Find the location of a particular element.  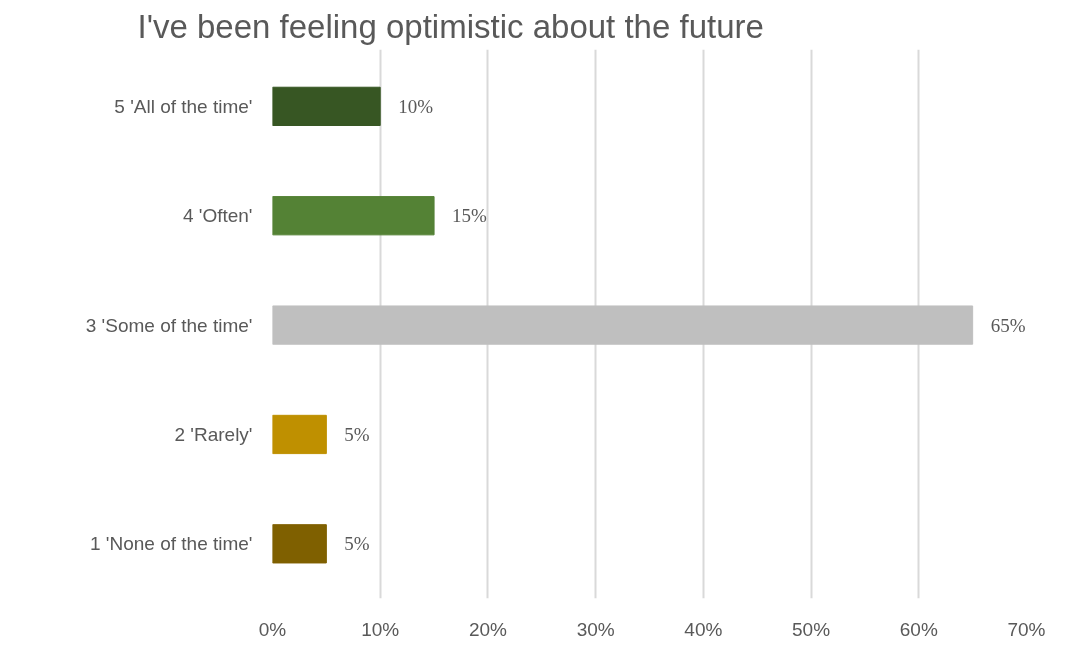

x-tick-label: 70% is located at coordinates (1026, 629).